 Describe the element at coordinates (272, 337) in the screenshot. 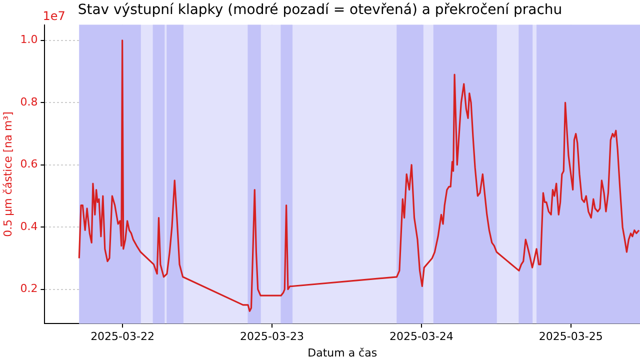

I see `x-tick-label: 2025-03-23` at that location.